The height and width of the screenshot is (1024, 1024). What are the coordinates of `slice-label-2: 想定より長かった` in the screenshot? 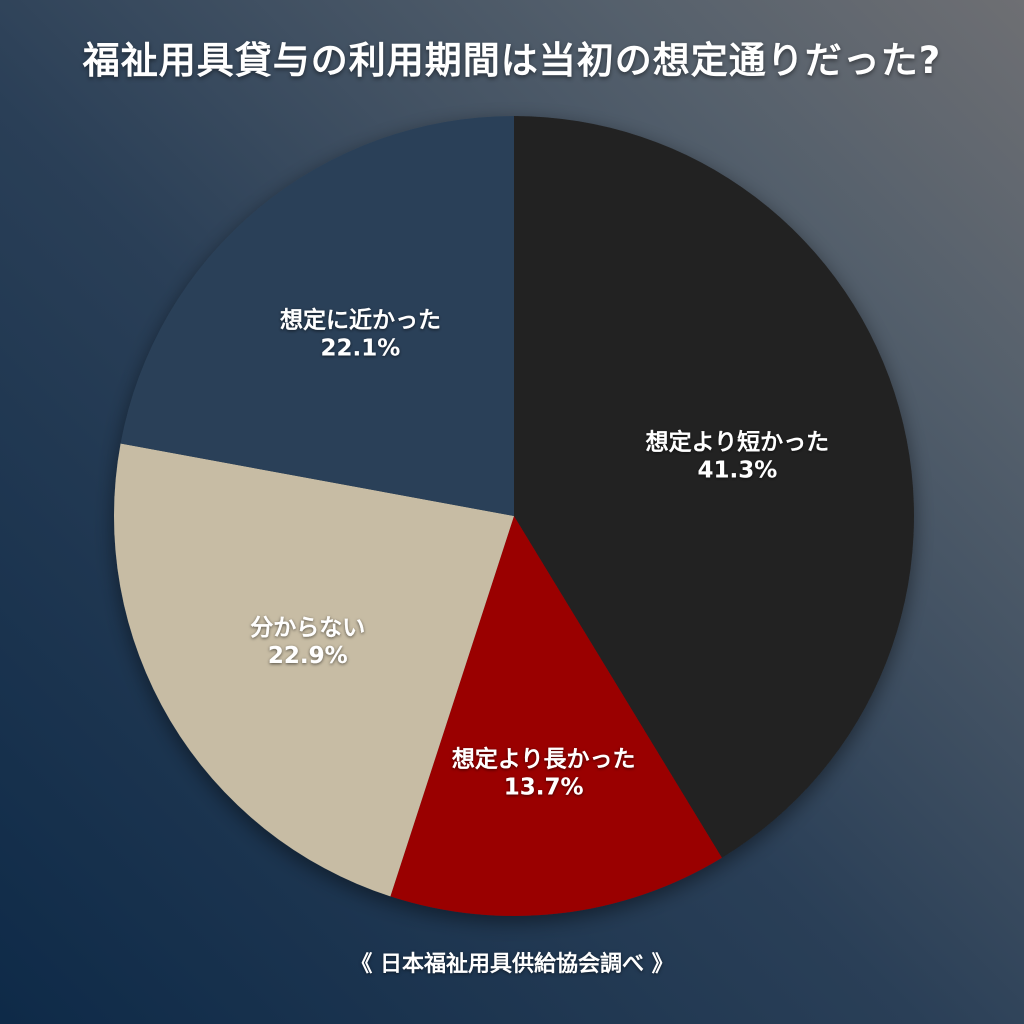 It's located at (544, 758).